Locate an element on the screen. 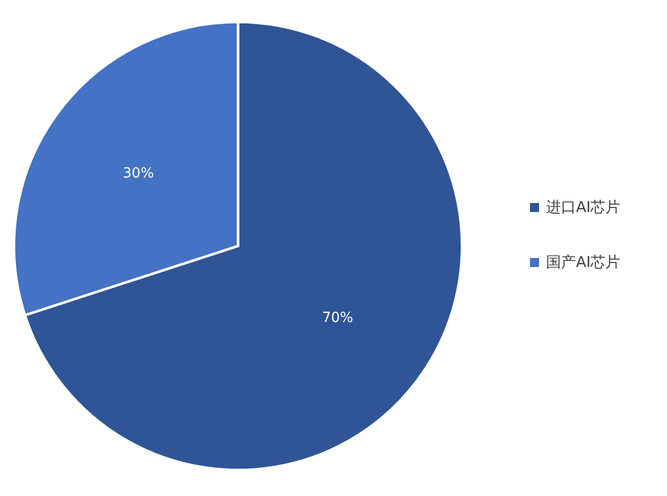 The image size is (667, 496). legend-label: 国产AI芯片 is located at coordinates (583, 262).